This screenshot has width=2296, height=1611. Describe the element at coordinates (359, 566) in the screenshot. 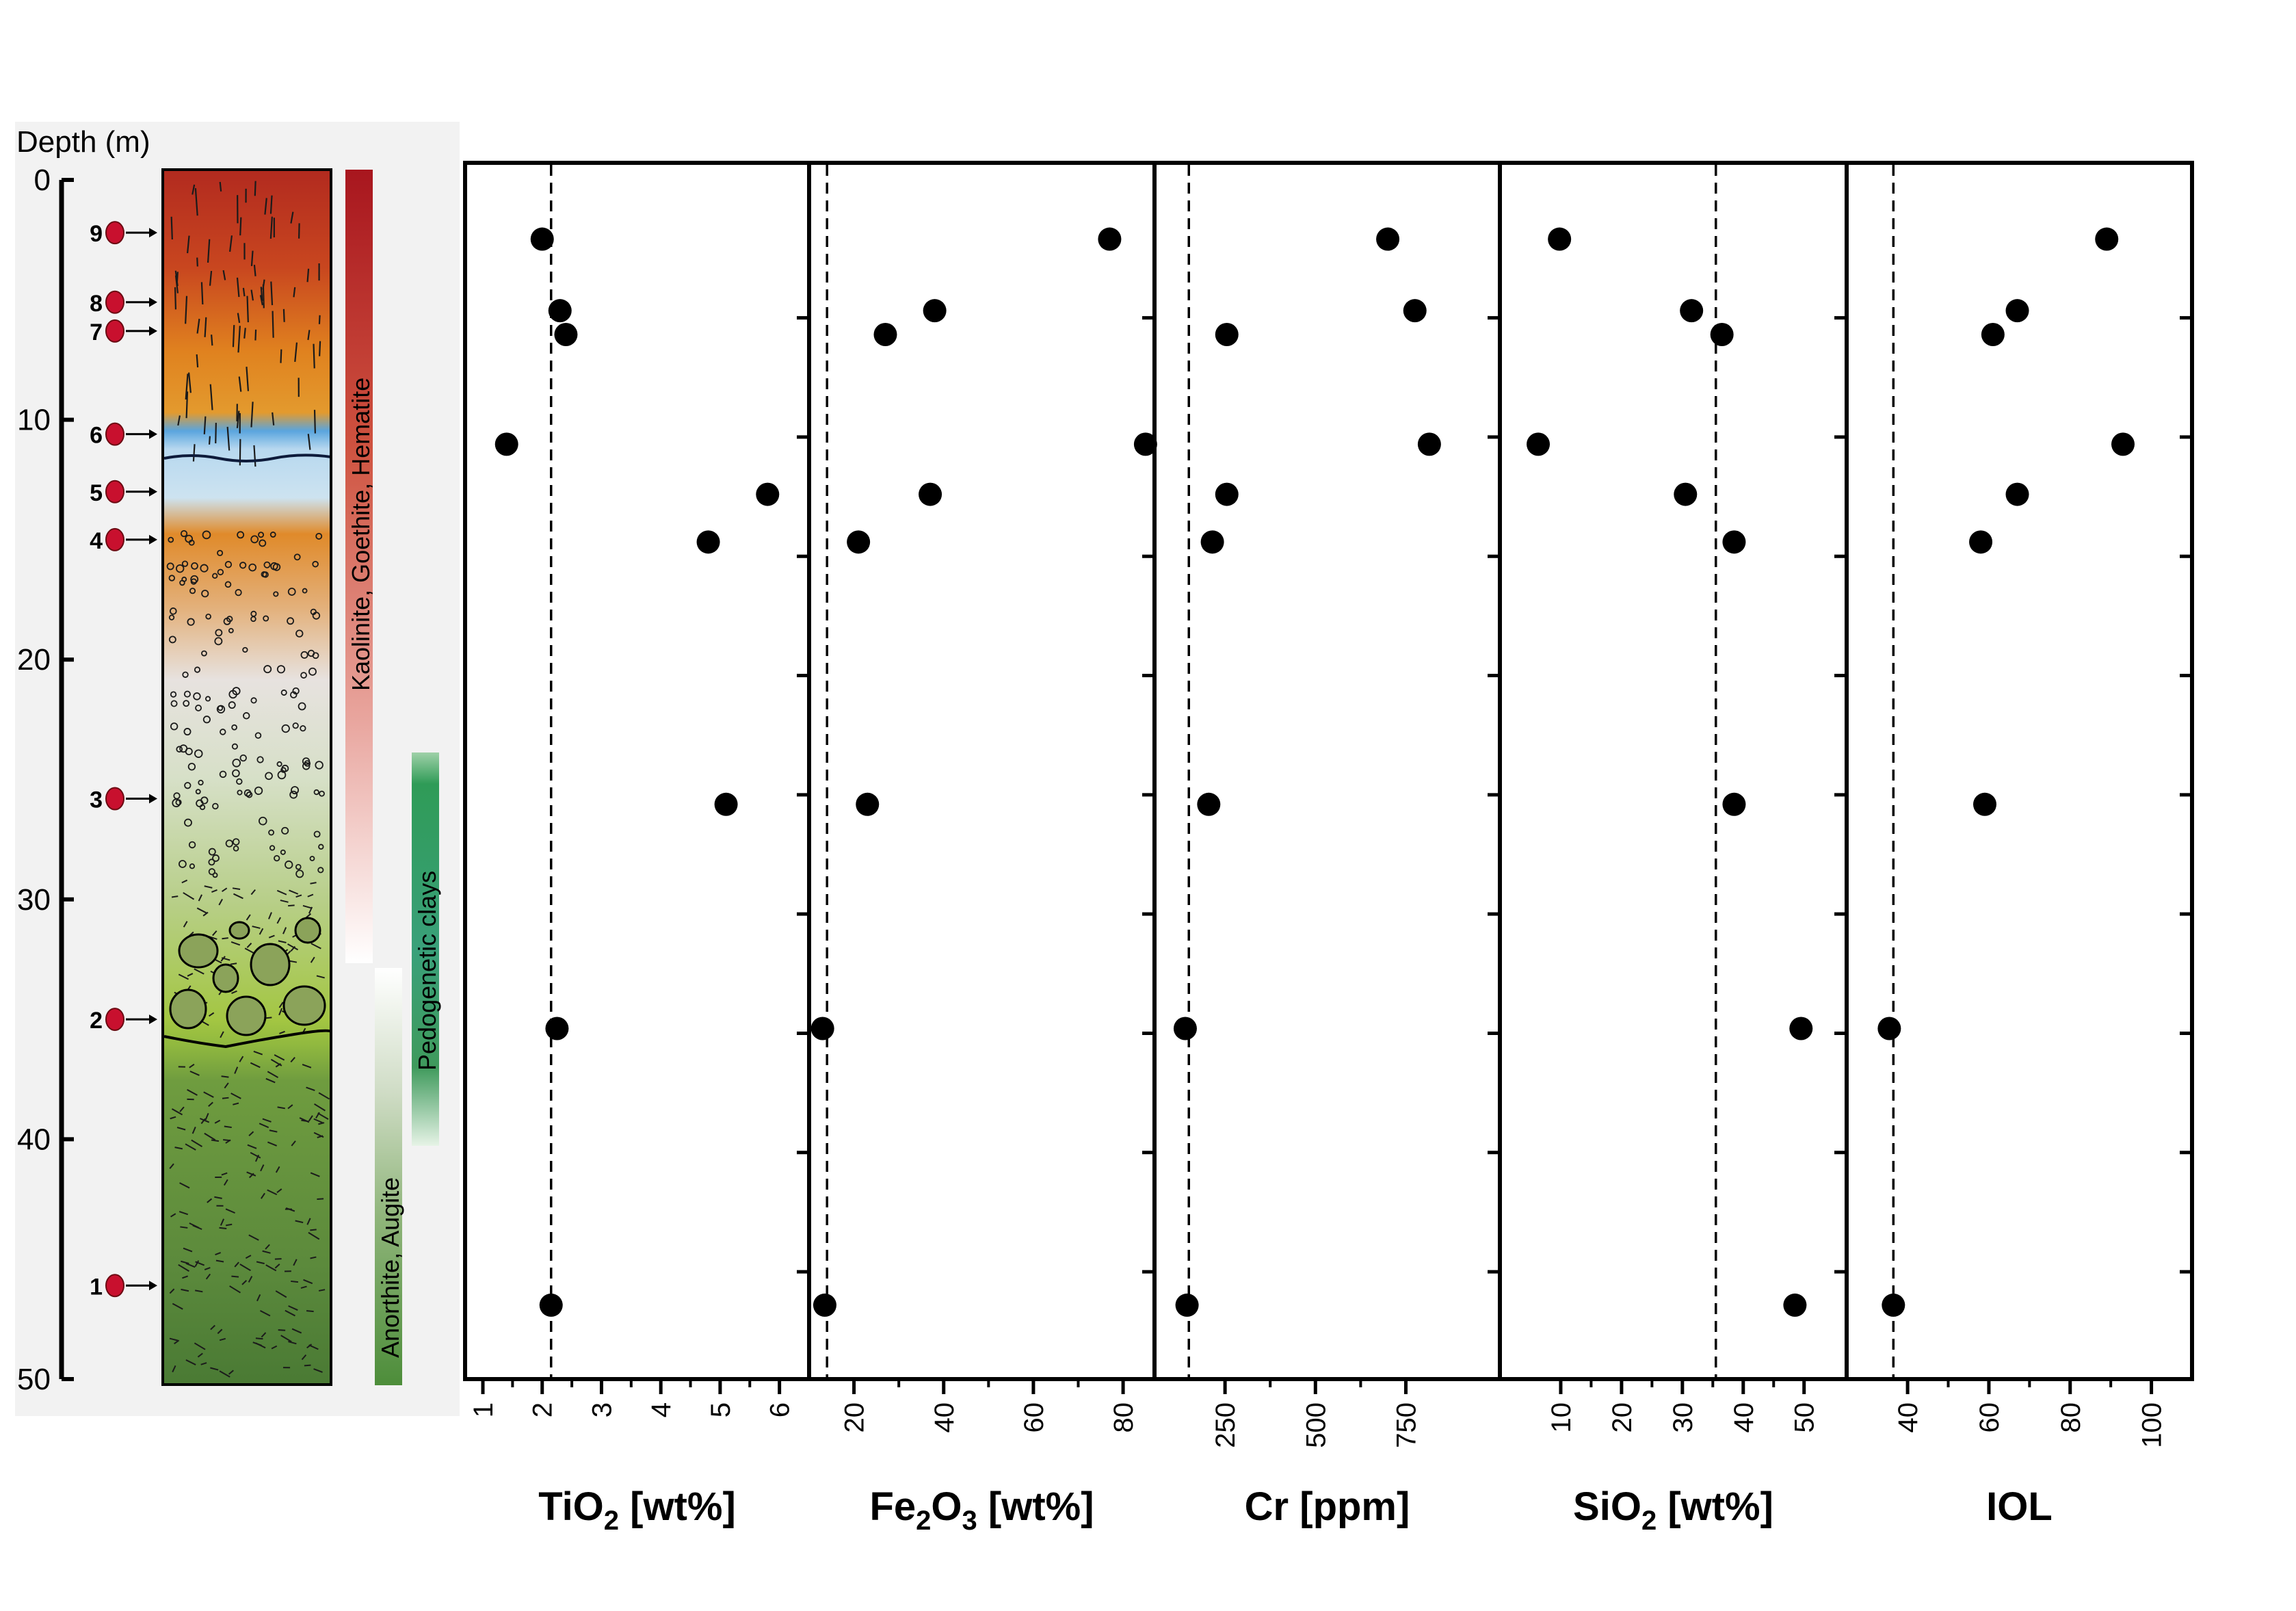

I see `mineral-bar-kaolinite` at that location.